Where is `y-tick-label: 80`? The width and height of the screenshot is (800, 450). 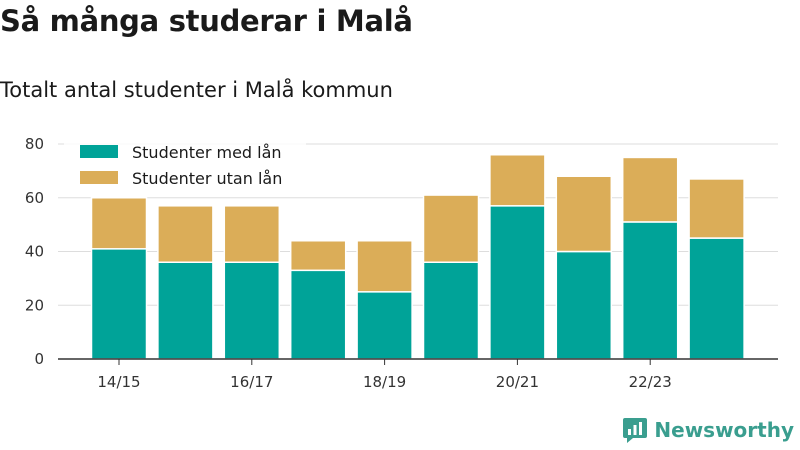
y-tick-label: 80 is located at coordinates (34, 144).